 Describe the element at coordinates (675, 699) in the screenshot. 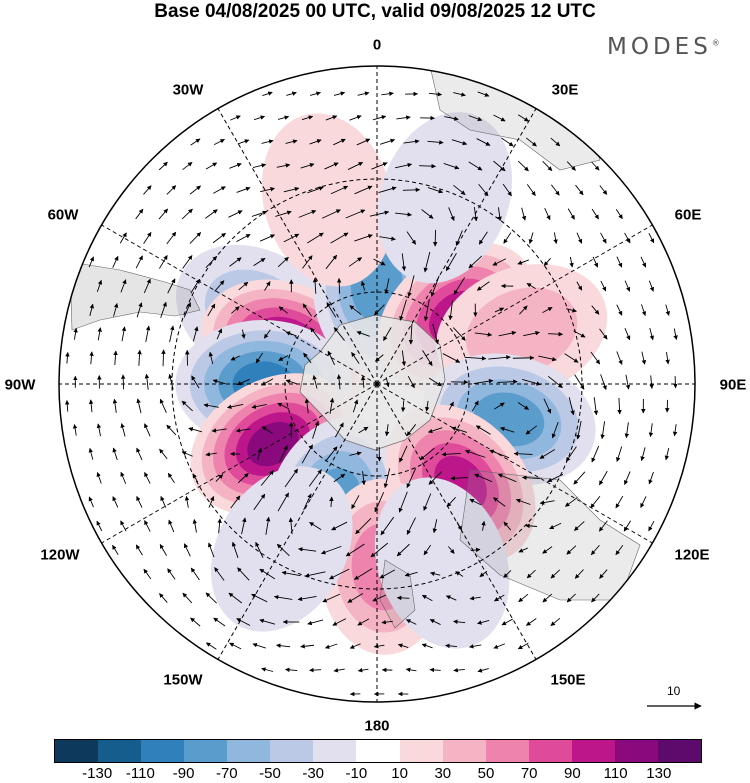

I see `vector-scale-reference: 10` at that location.